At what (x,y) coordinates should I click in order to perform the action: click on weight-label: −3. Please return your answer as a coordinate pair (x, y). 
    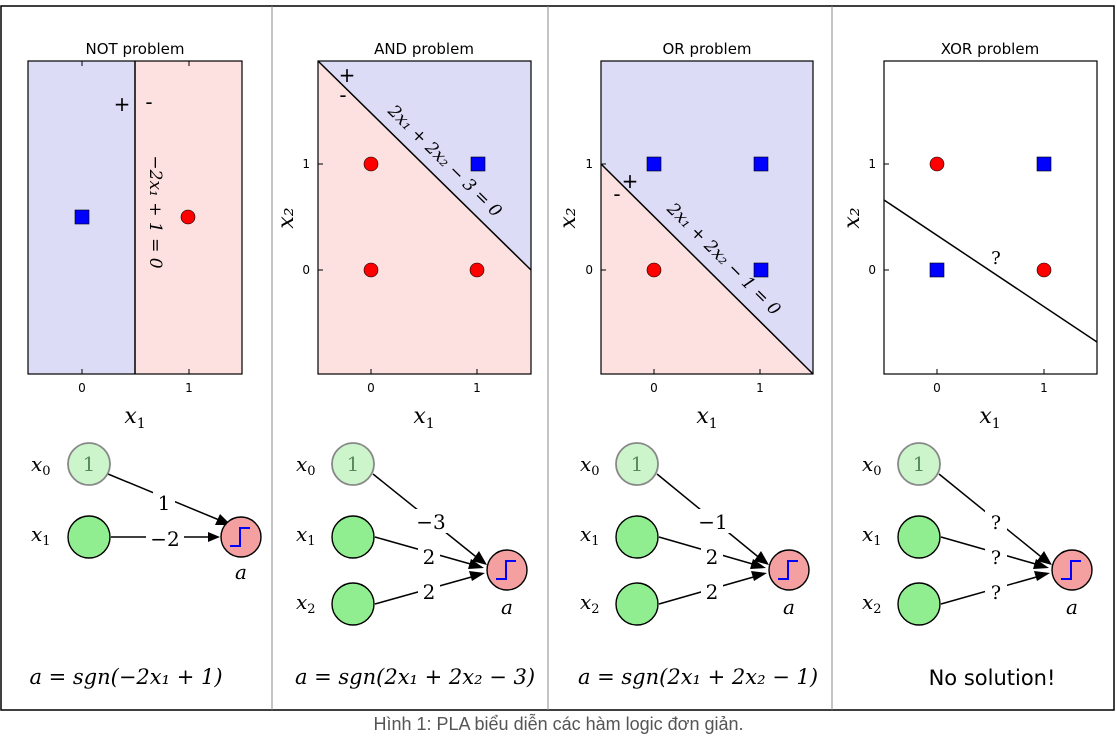
    Looking at the image, I should click on (430, 522).